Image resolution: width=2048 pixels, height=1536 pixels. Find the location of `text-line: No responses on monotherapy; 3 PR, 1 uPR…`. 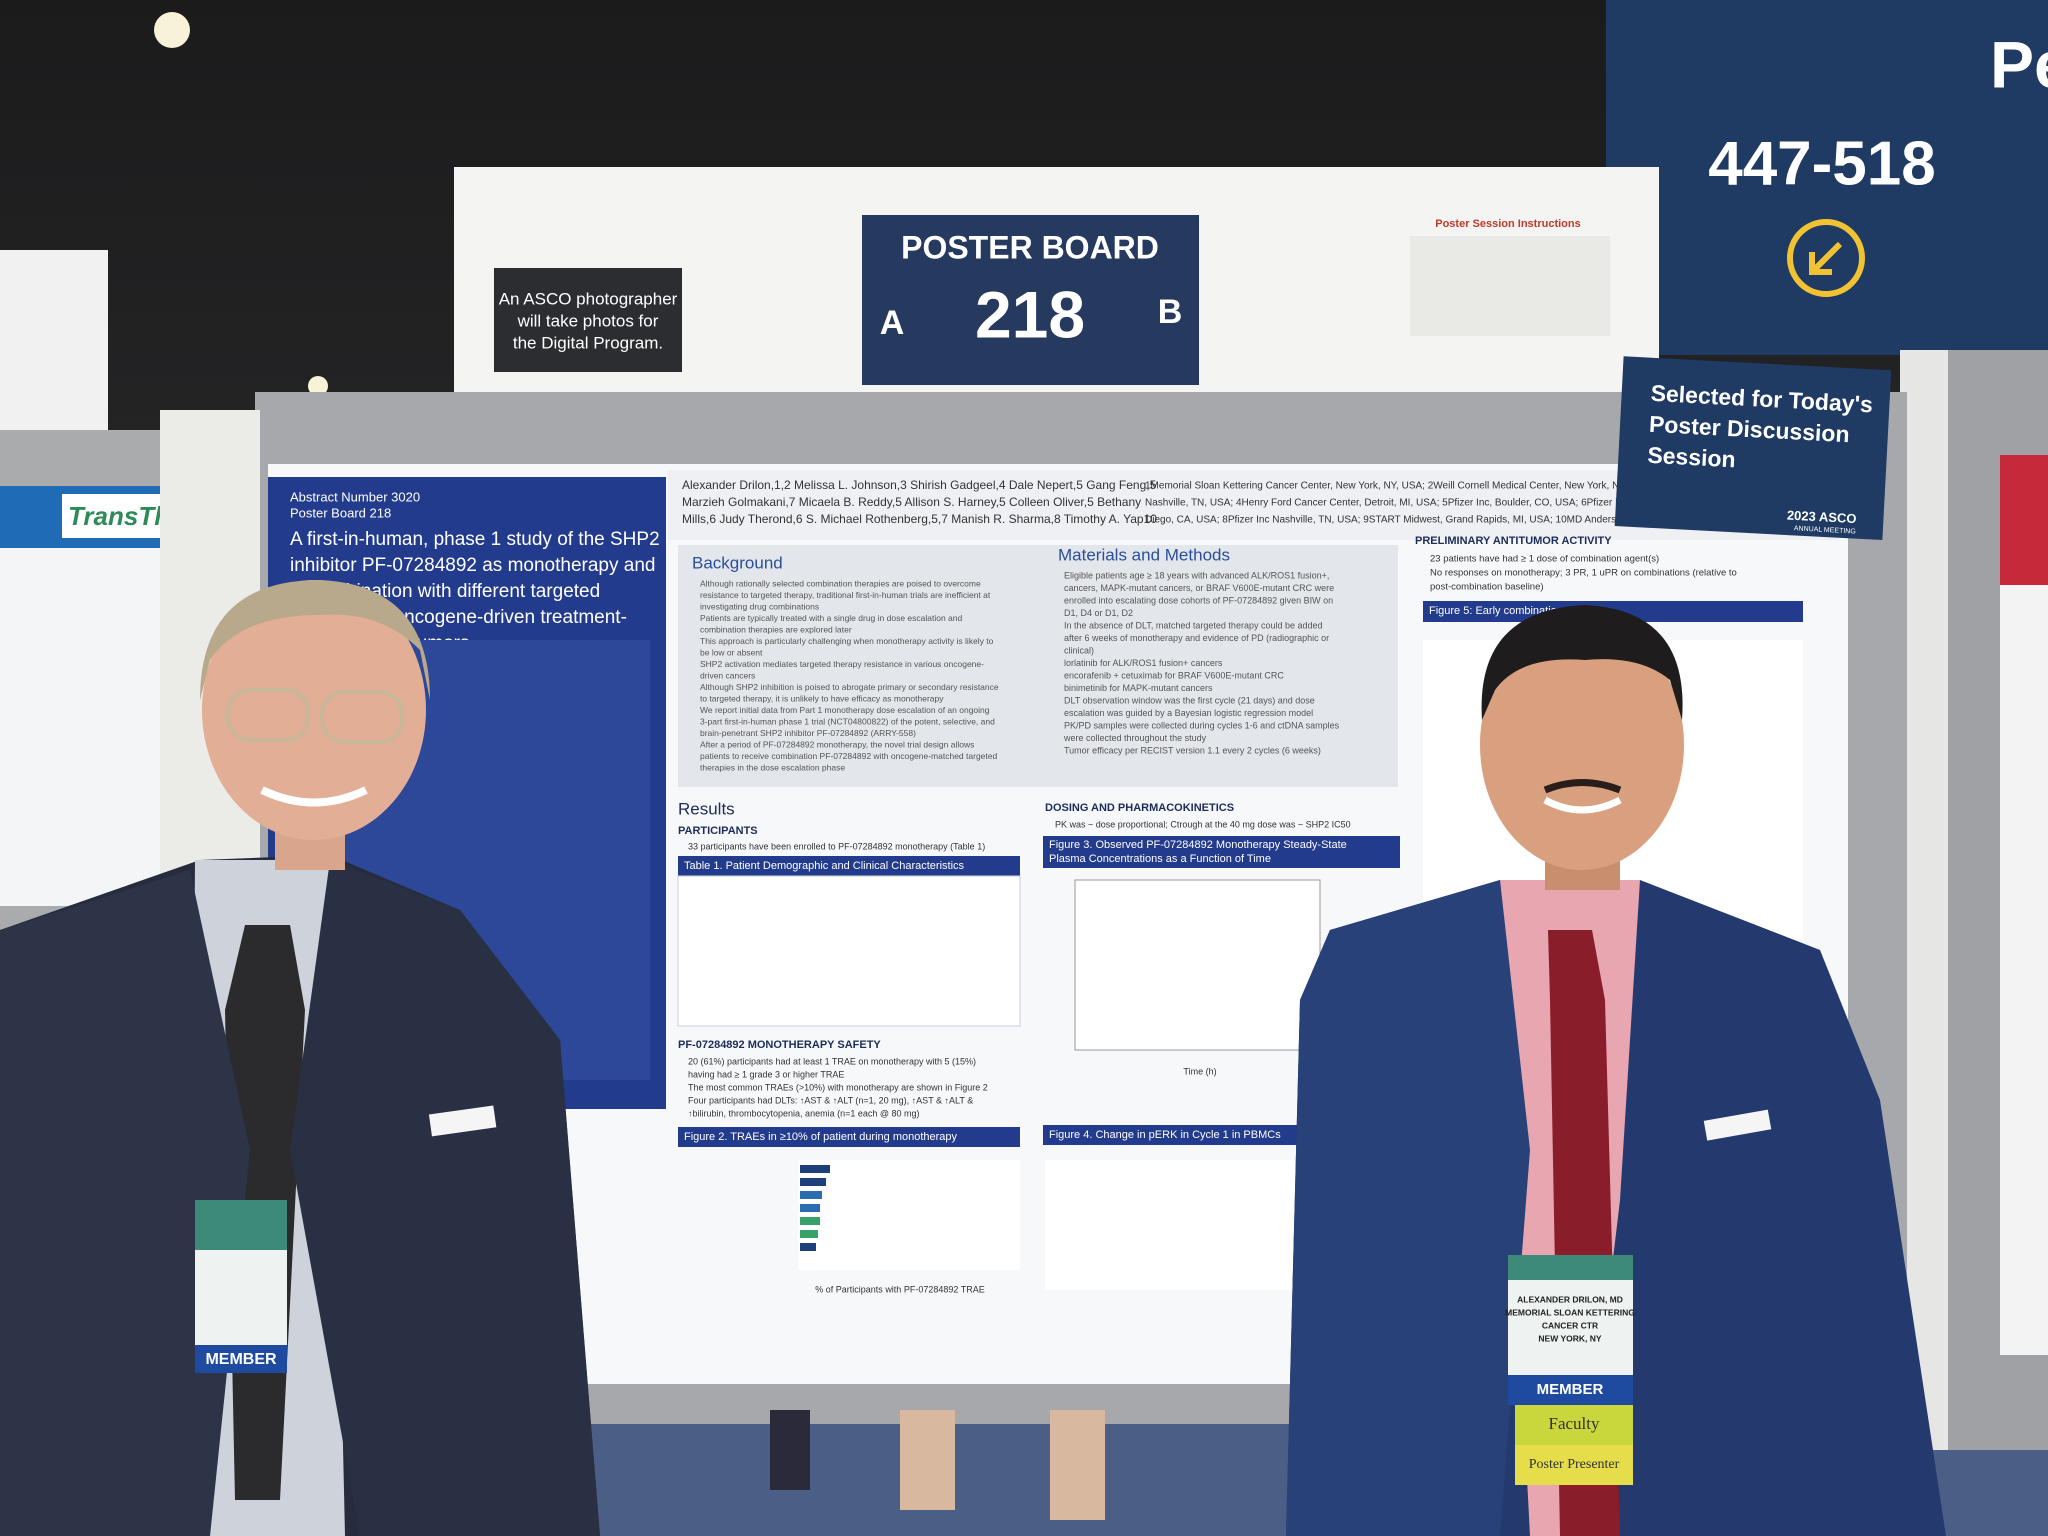

text-line: No responses on monotherapy; 3 PR, 1 uPR… is located at coordinates (1583, 573).